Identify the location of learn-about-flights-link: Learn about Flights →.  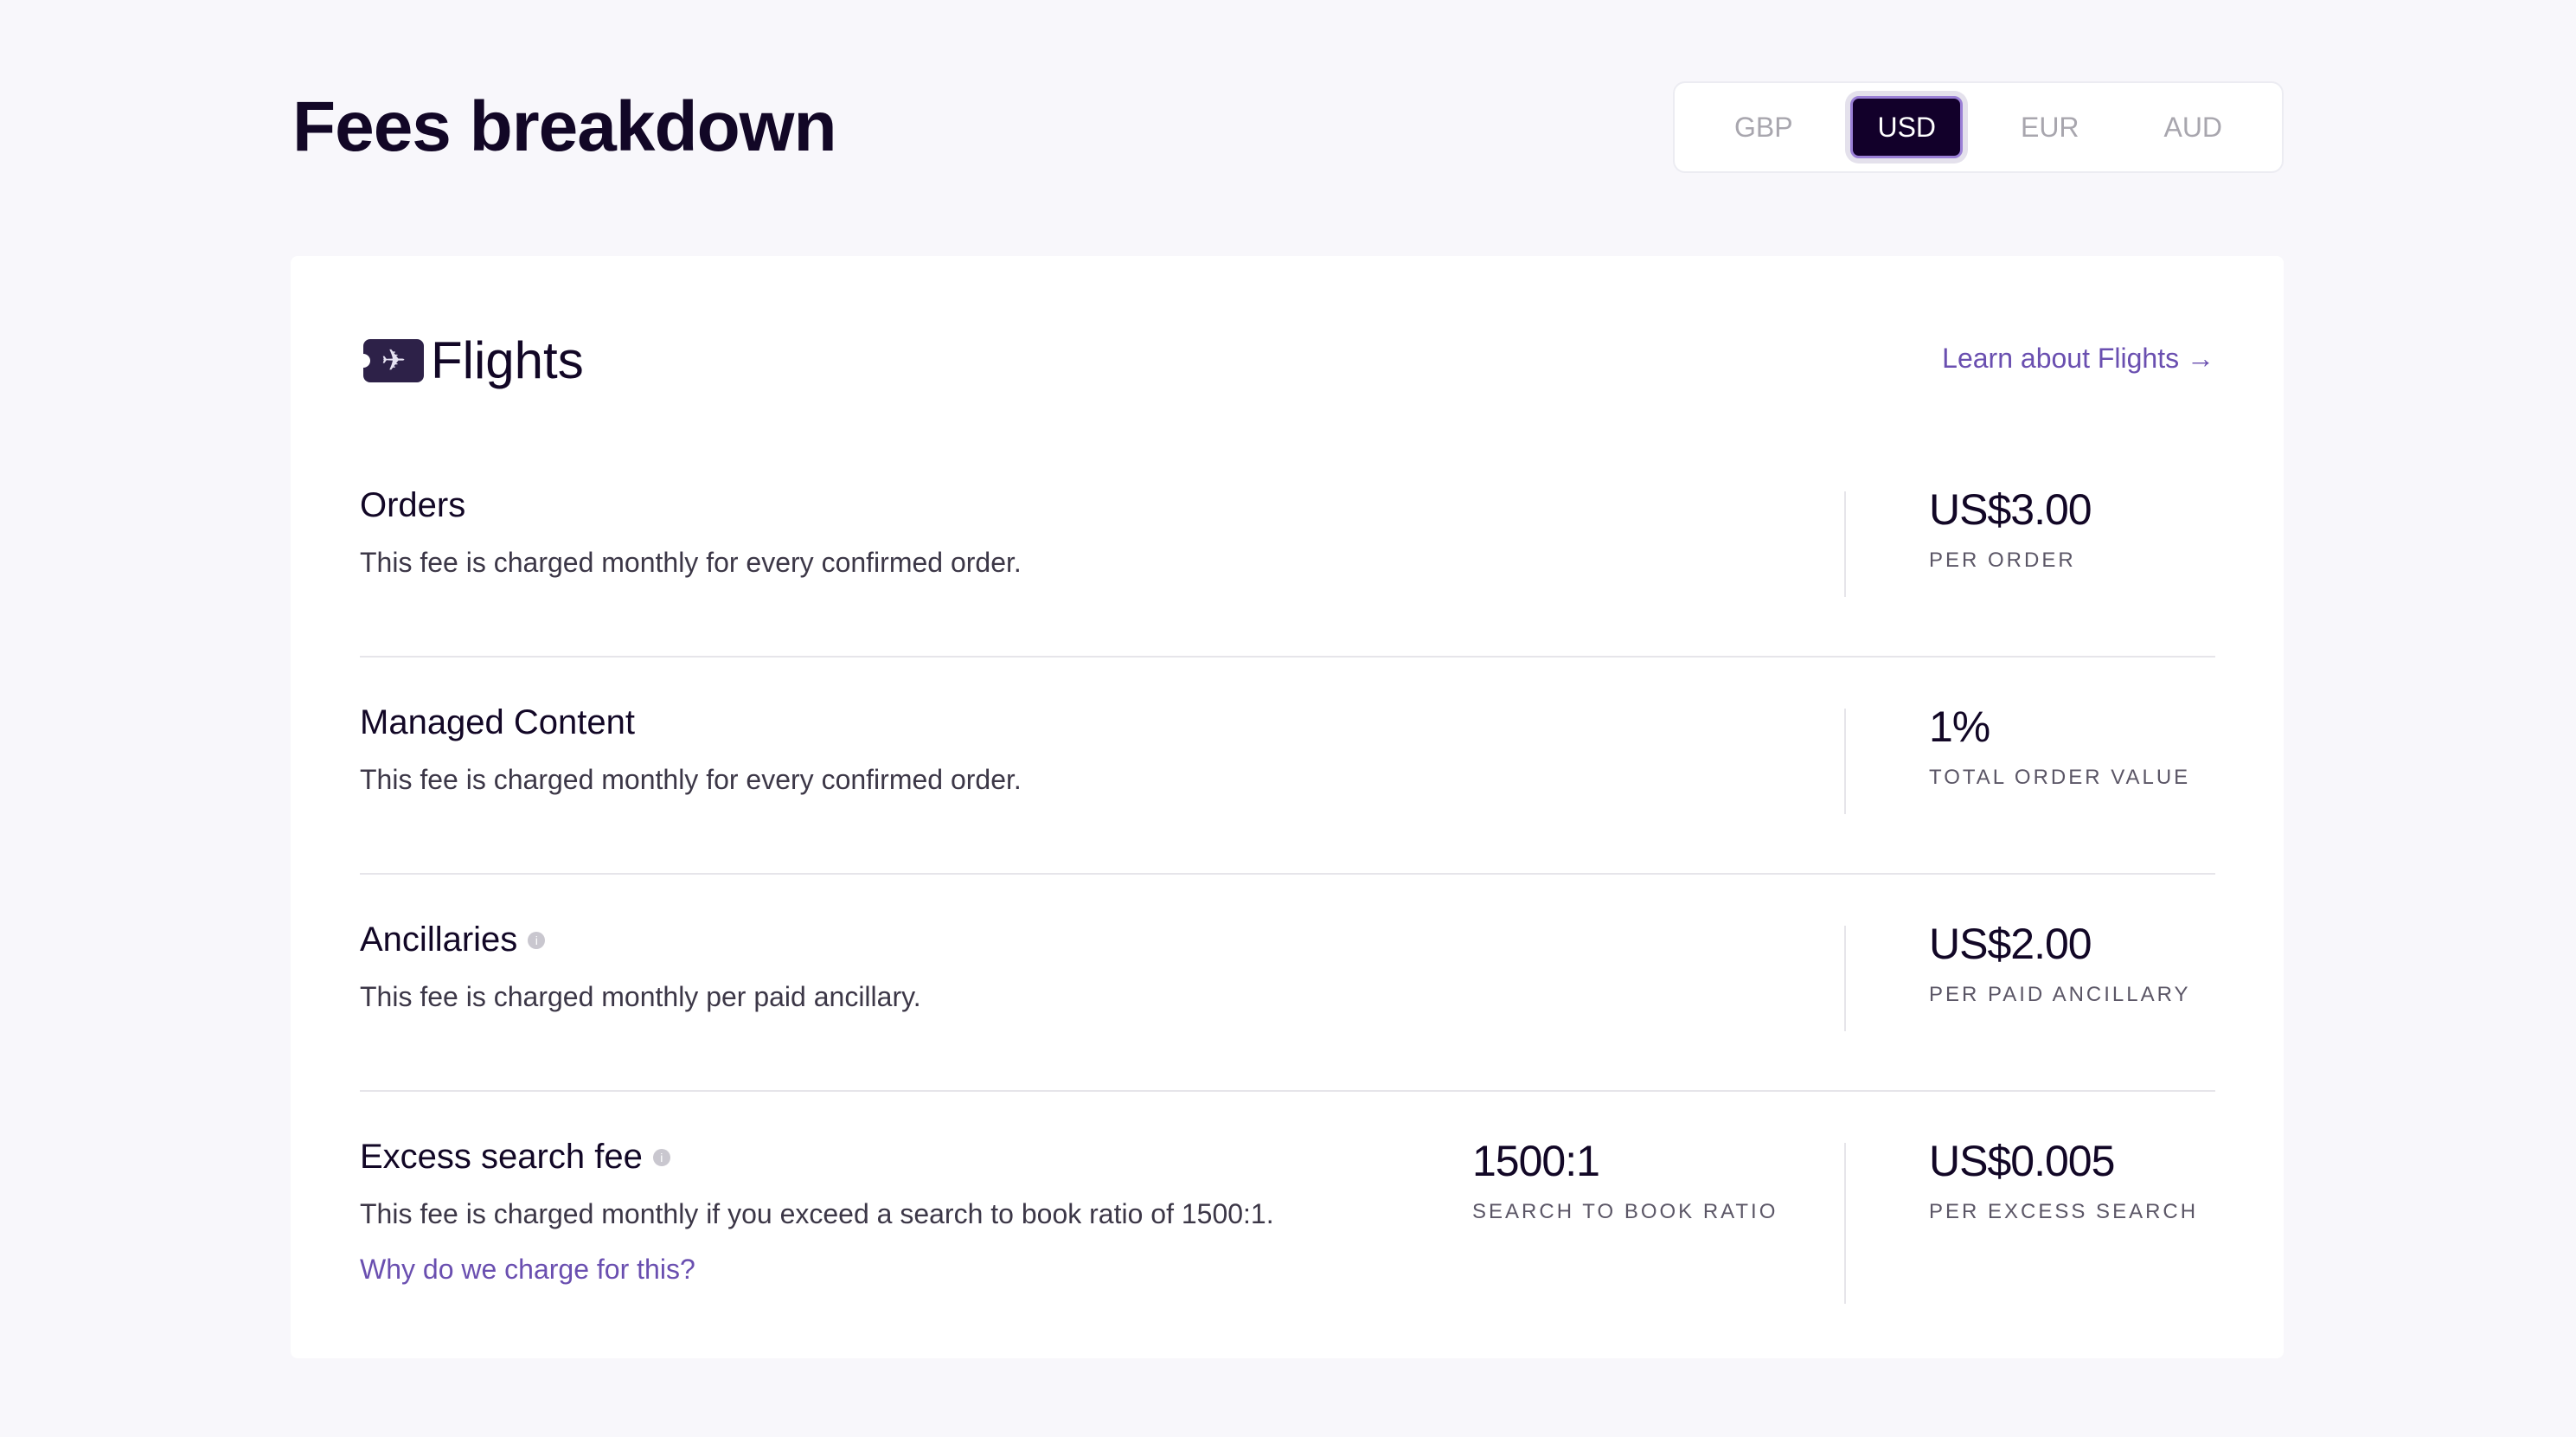
(2078, 359).